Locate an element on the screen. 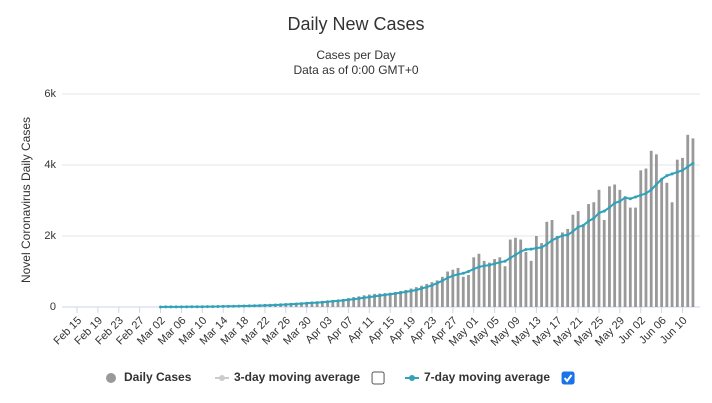 This screenshot has width=712, height=403. legend-label: Daily Cases is located at coordinates (158, 377).